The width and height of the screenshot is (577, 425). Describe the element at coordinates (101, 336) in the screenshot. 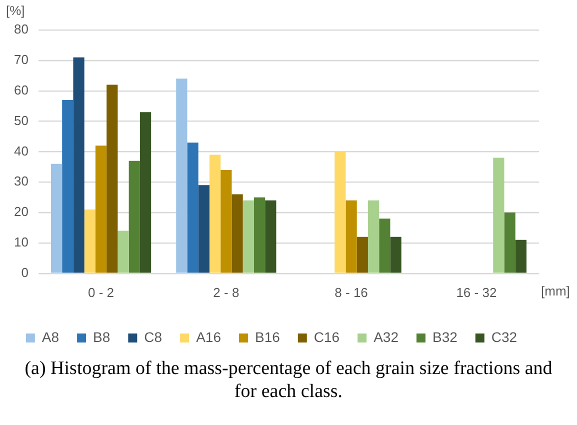

I see `legend-label: B8` at that location.